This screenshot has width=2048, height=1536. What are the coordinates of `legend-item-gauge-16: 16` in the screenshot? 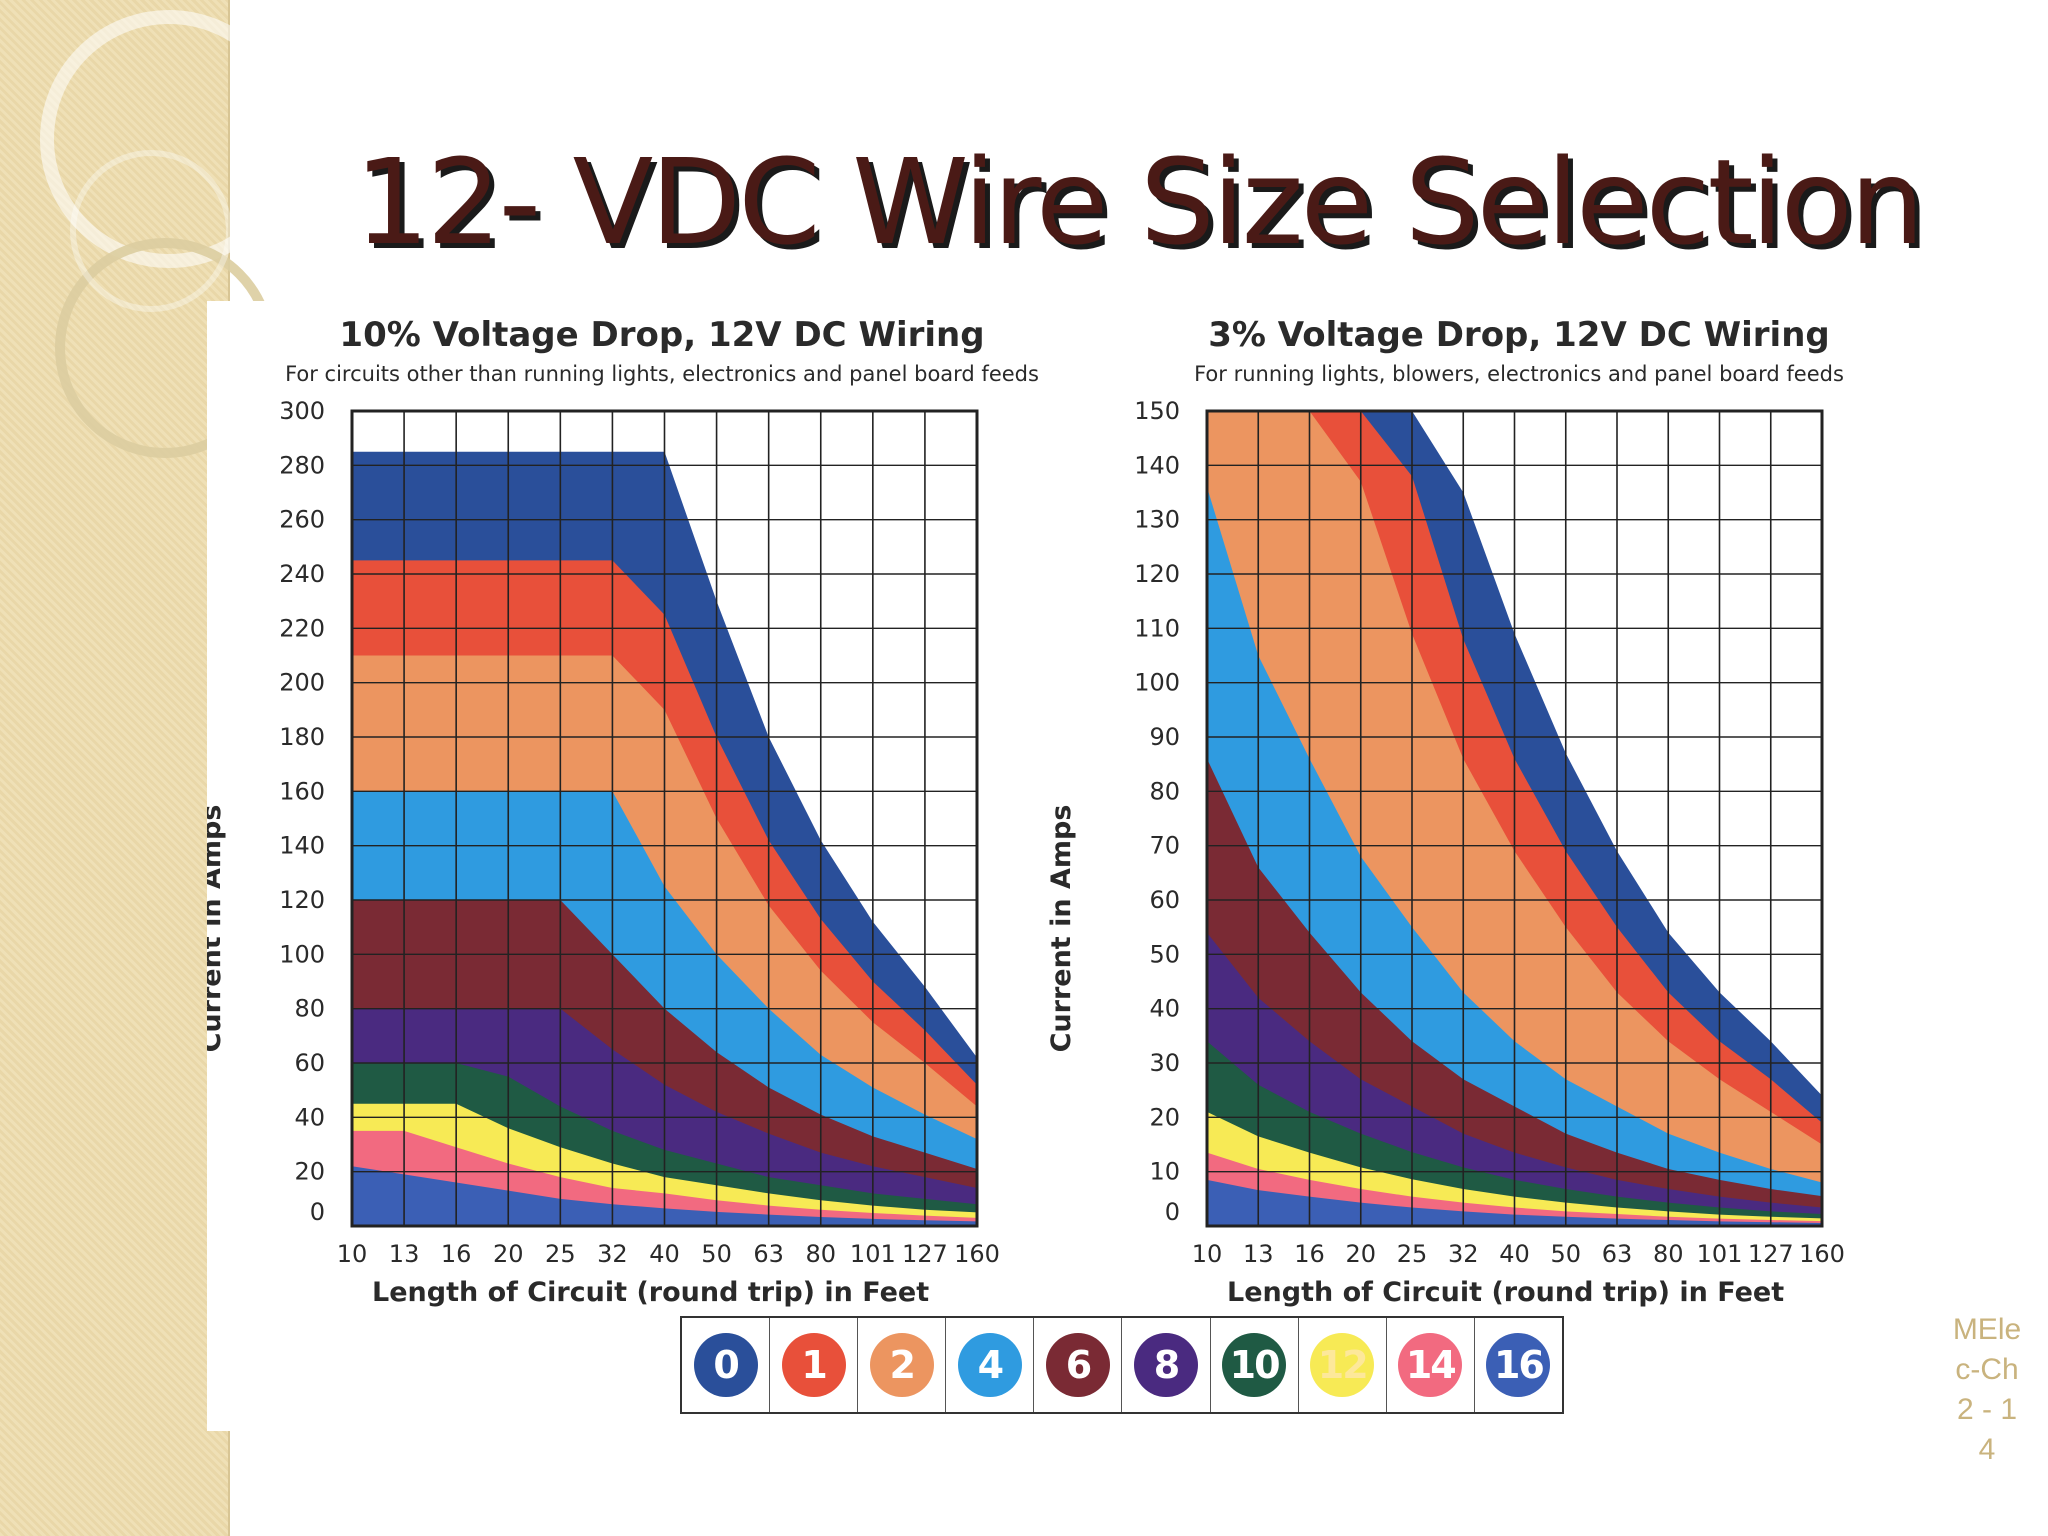 It's located at (1518, 1365).